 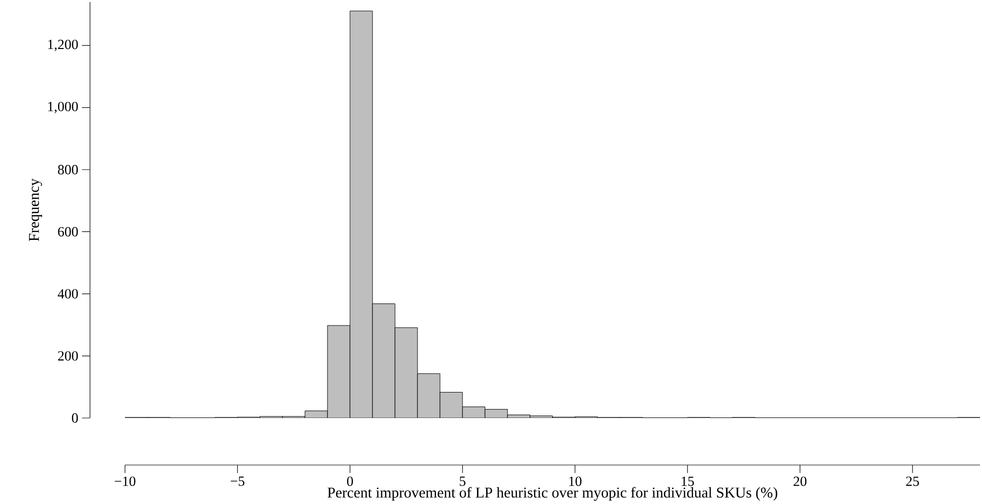 I want to click on y-tick-label: 600, so click(x=68, y=231).